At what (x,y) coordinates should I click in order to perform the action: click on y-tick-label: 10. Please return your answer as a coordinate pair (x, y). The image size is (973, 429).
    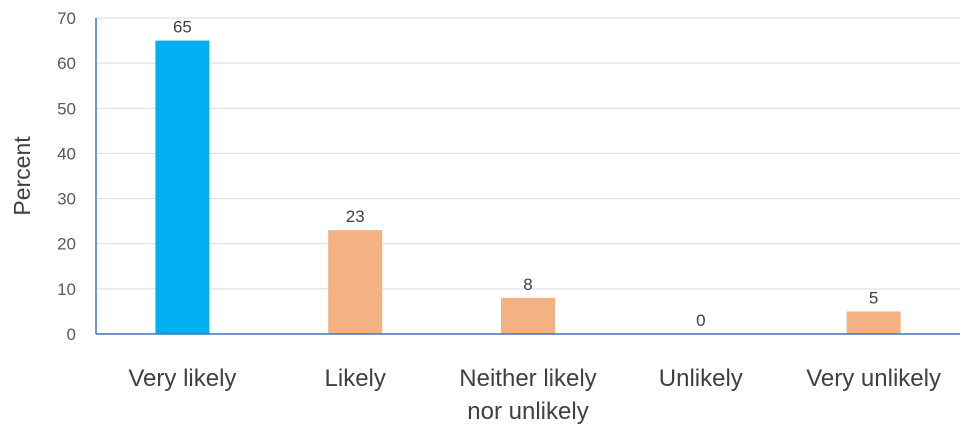
    Looking at the image, I should click on (66, 289).